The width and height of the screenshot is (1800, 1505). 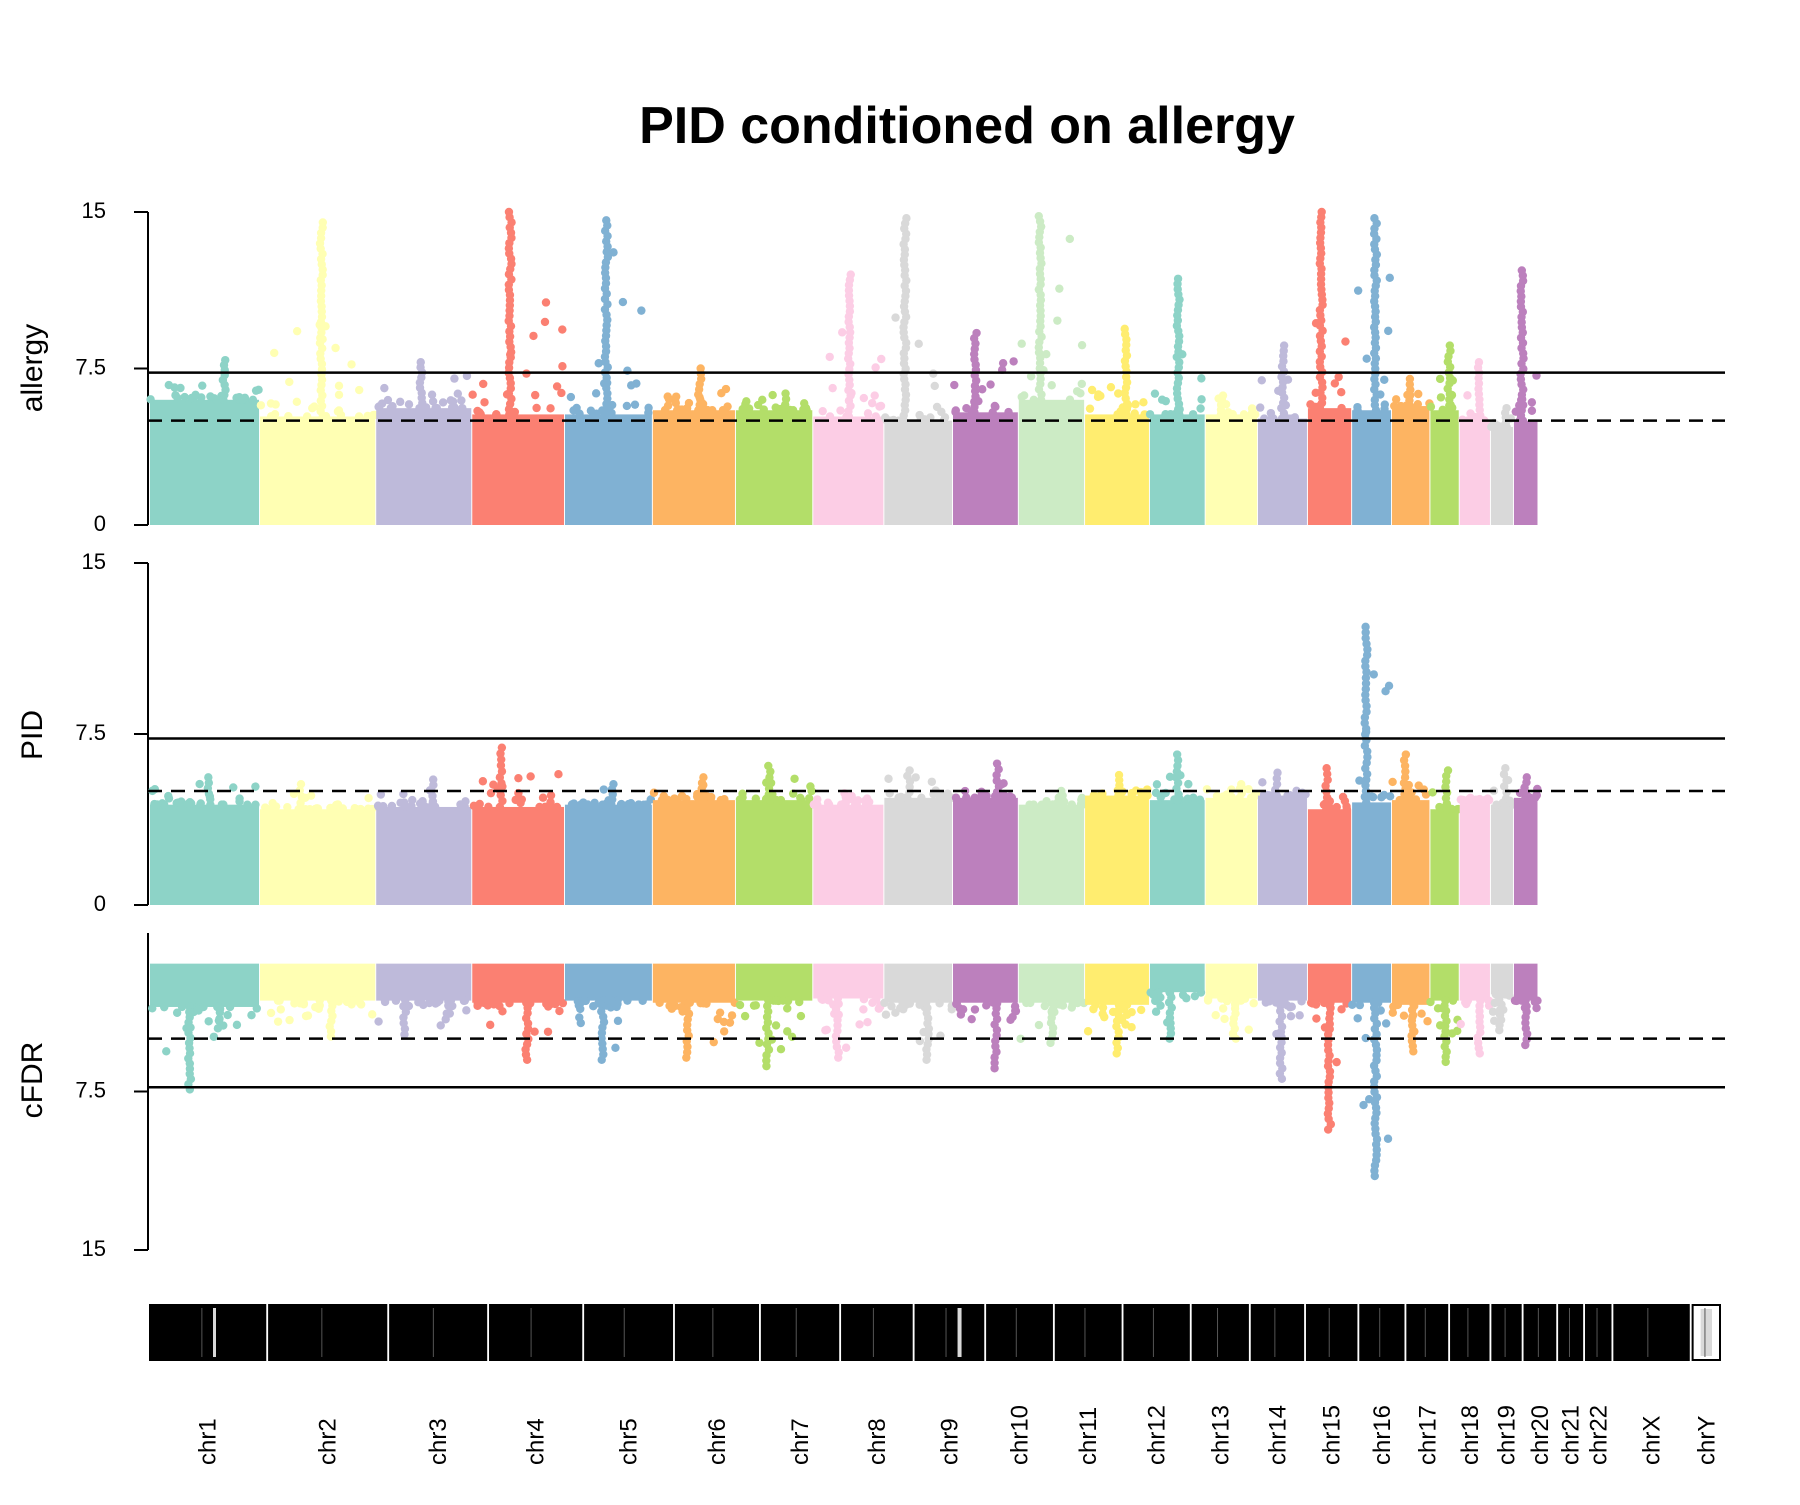 What do you see at coordinates (1373, 369) in the screenshot?
I see `points-chr17` at bounding box center [1373, 369].